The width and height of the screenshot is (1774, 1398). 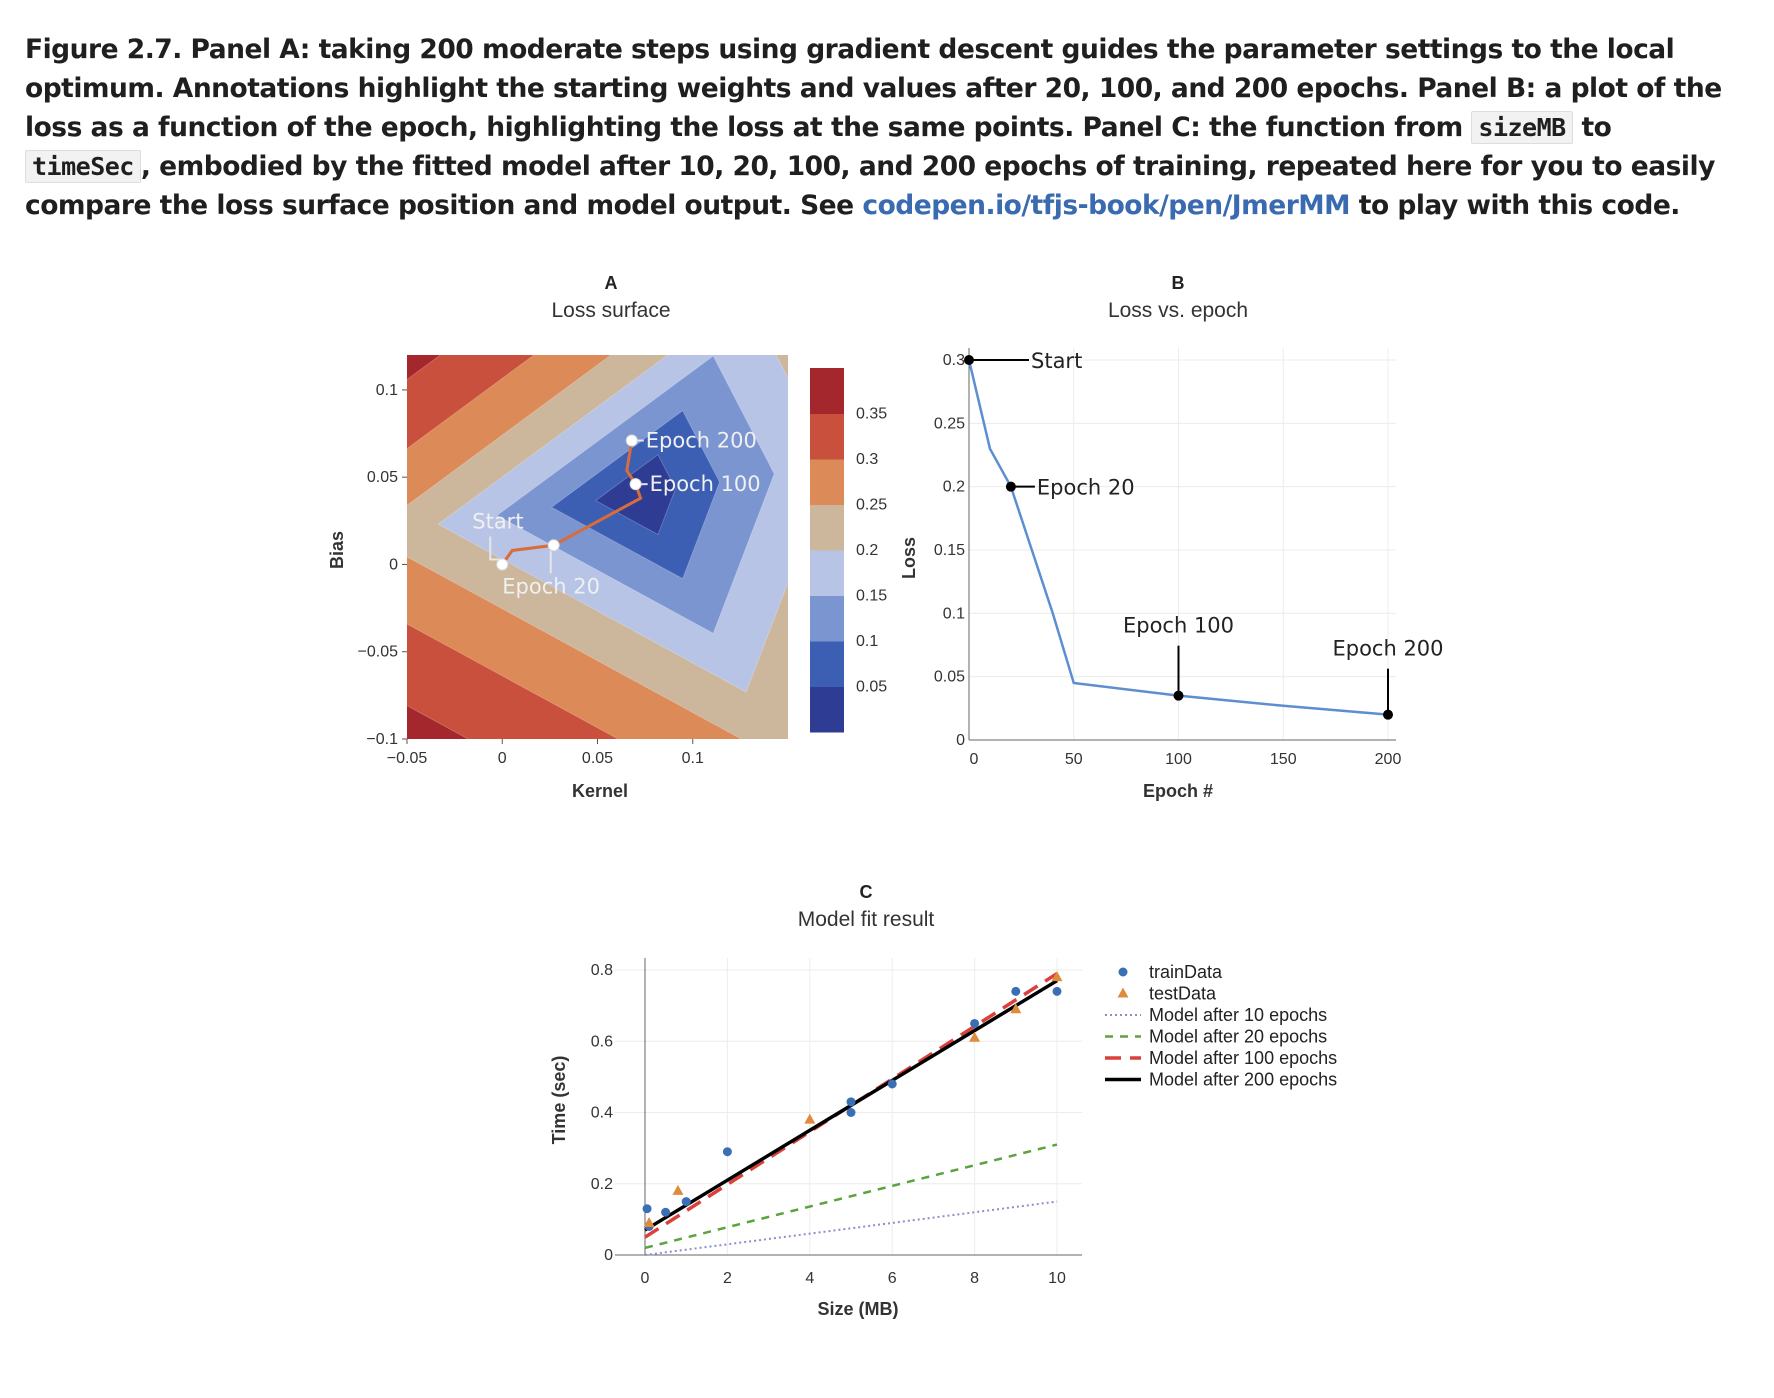 I want to click on colorbar-tick-label: 0.3, so click(x=867, y=459).